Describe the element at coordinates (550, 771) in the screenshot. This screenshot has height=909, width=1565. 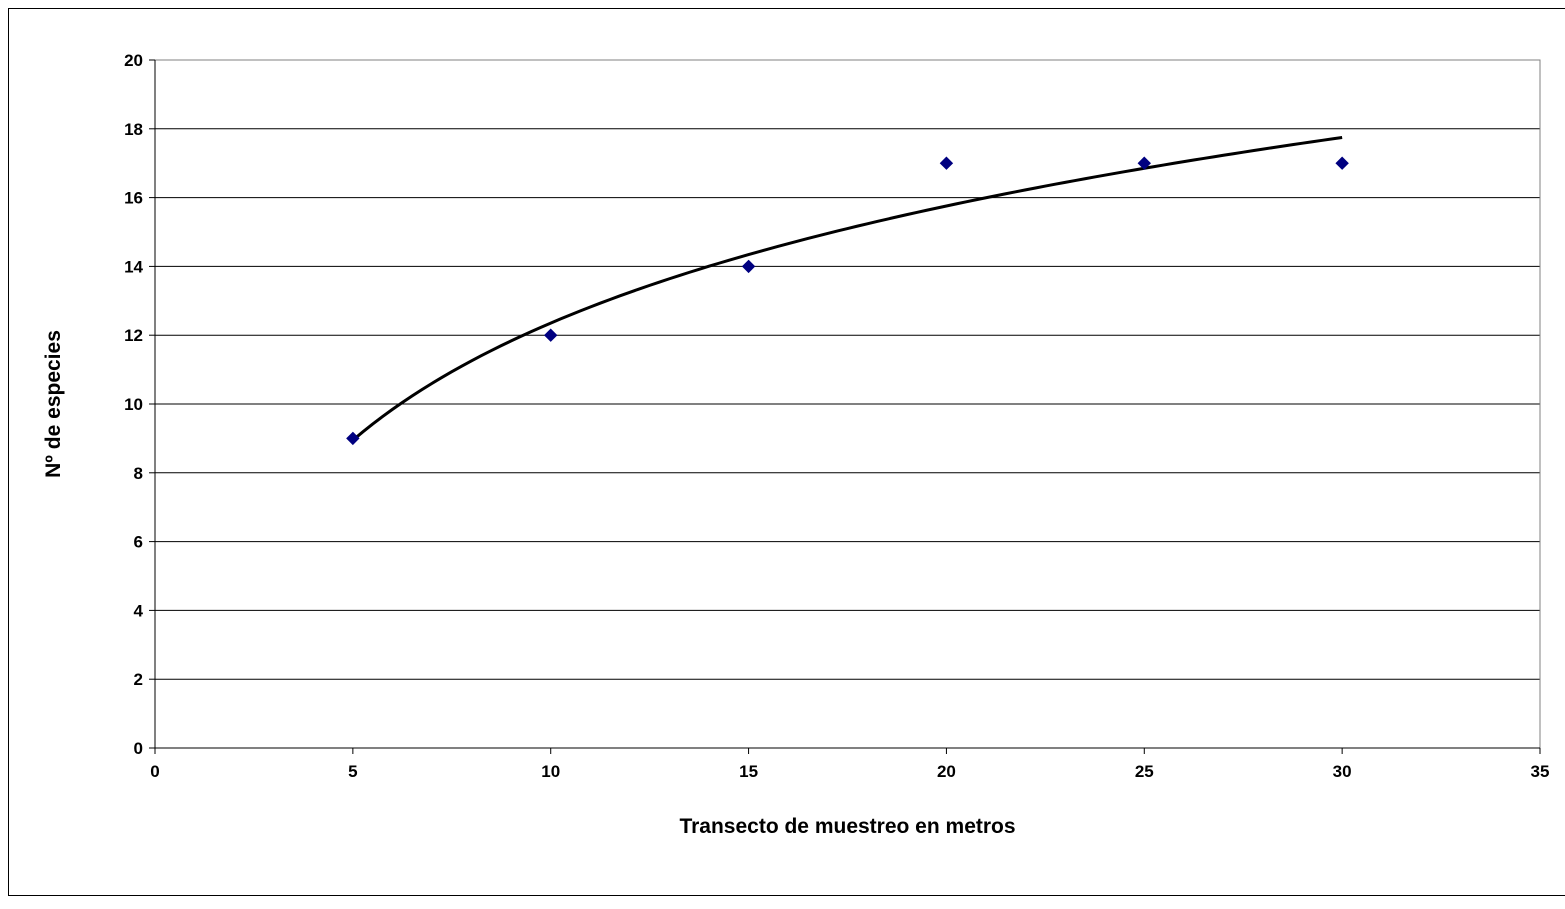
I see `x-tick-label: 10` at that location.